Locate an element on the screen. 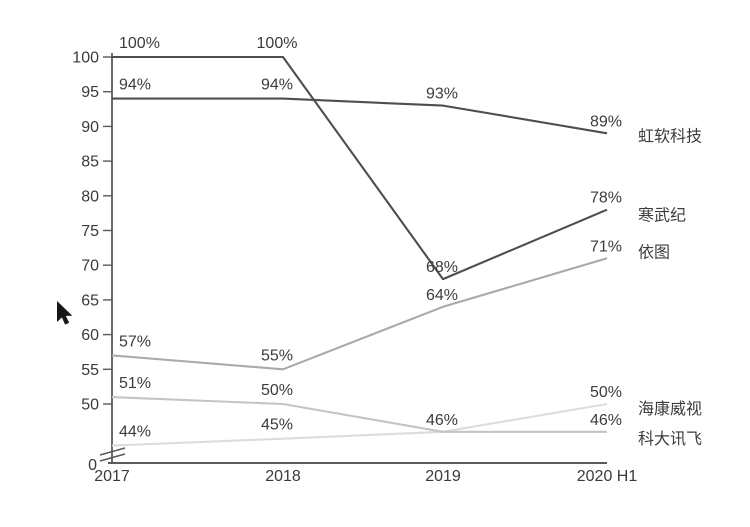  x-axis-label: 2017 is located at coordinates (112, 476).